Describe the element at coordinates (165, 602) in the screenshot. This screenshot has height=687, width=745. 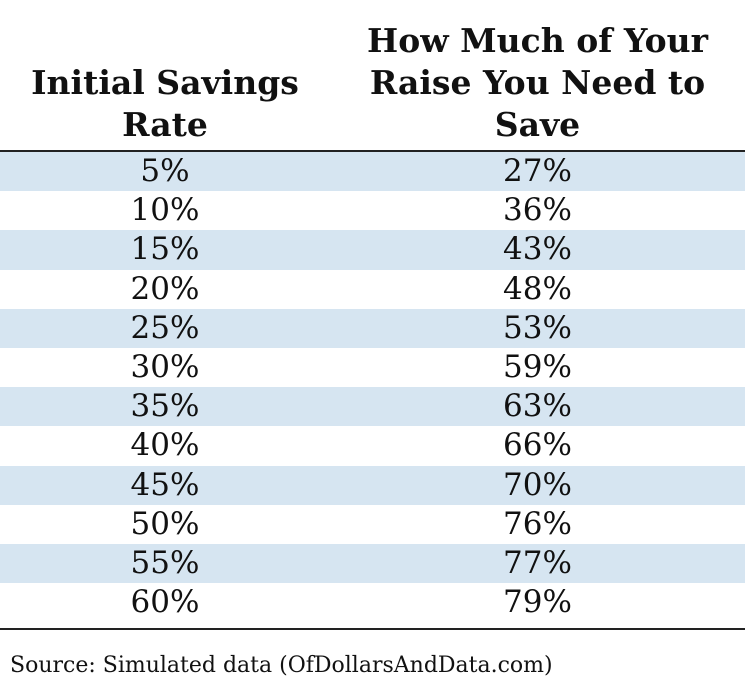
I see `cell-initial-savings-rate: 60%` at that location.